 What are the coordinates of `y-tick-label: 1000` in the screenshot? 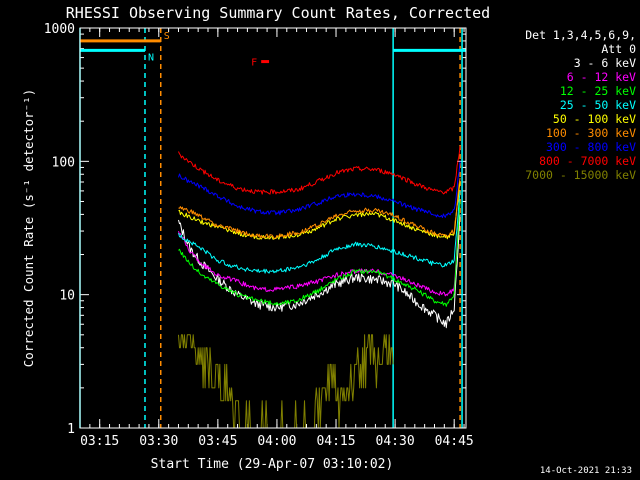 It's located at (59, 29).